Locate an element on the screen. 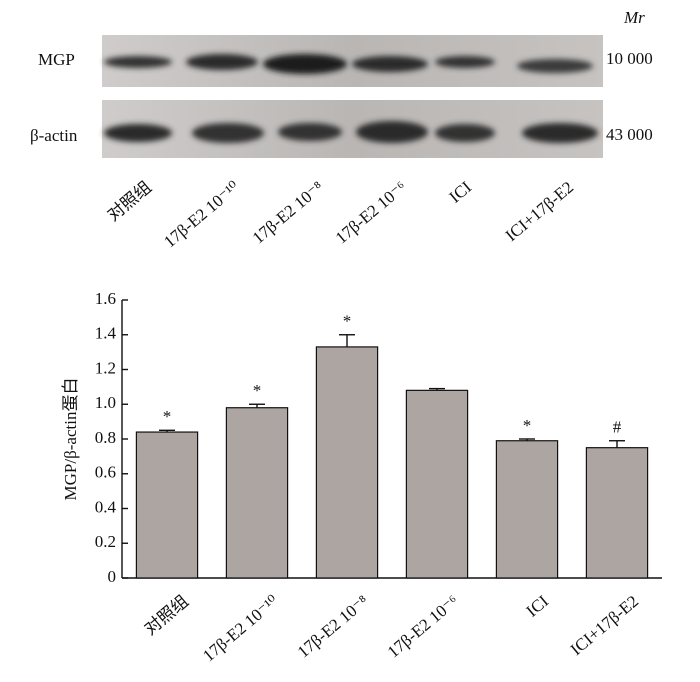 Image resolution: width=700 pixels, height=682 pixels. y-tick-label: 1.4 is located at coordinates (106, 333).